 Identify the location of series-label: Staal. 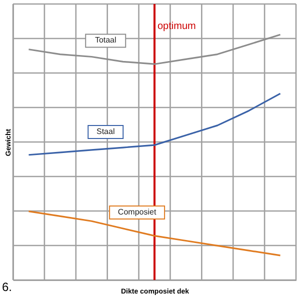
(105, 131).